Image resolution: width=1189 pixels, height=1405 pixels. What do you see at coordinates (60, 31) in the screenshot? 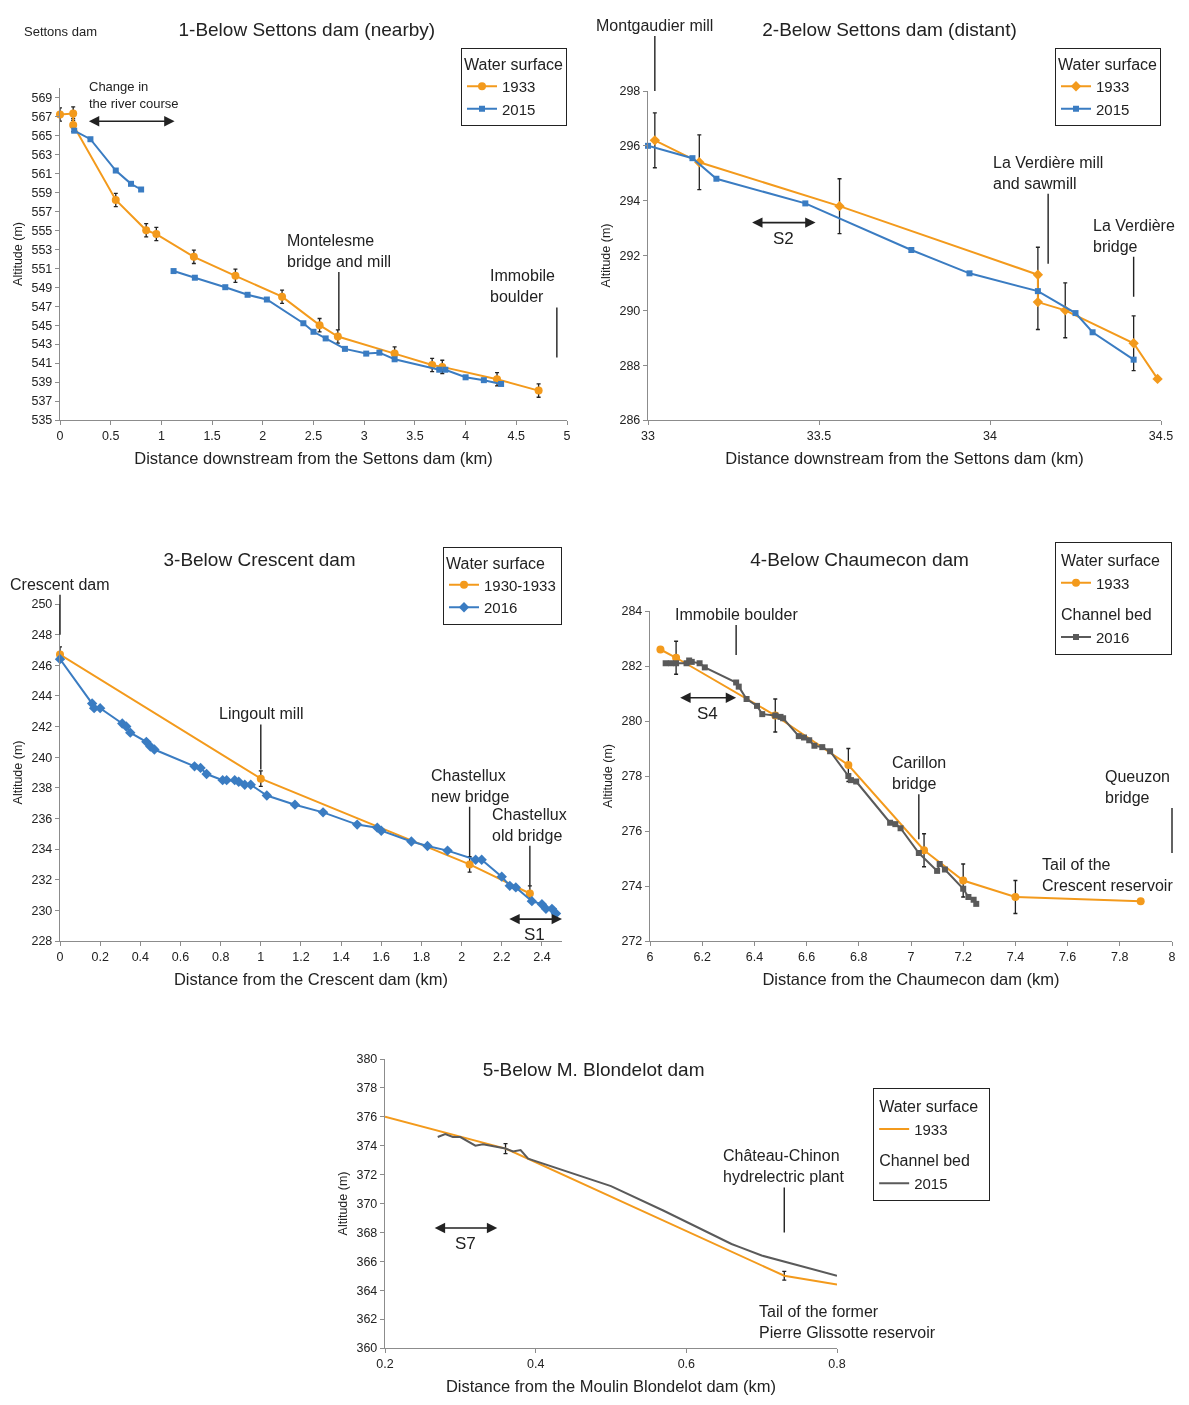
I see `text: Settons dam` at bounding box center [60, 31].